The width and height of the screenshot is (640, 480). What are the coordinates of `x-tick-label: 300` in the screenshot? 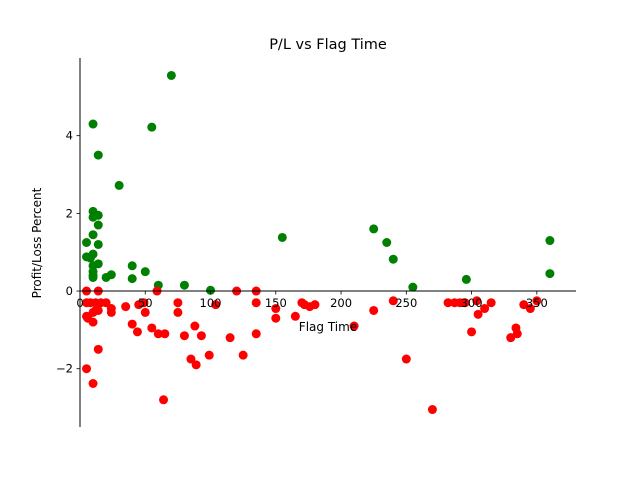 It's located at (472, 303).